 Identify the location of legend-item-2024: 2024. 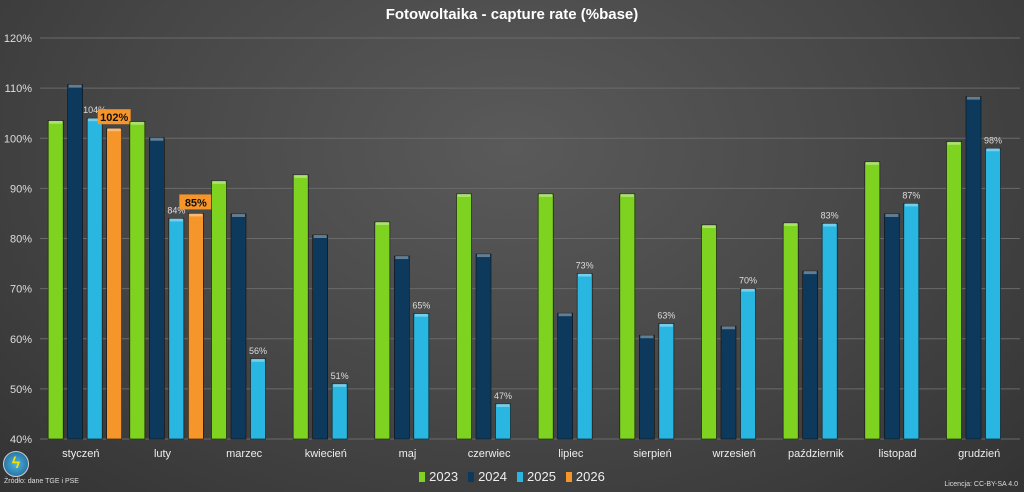
(487, 476).